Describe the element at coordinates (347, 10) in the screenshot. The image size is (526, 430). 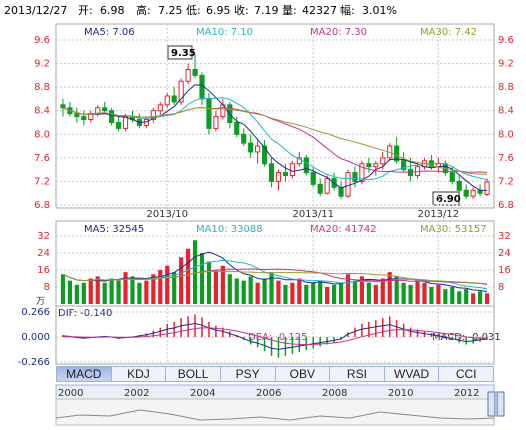
I see `header-change-label: 幅:` at that location.